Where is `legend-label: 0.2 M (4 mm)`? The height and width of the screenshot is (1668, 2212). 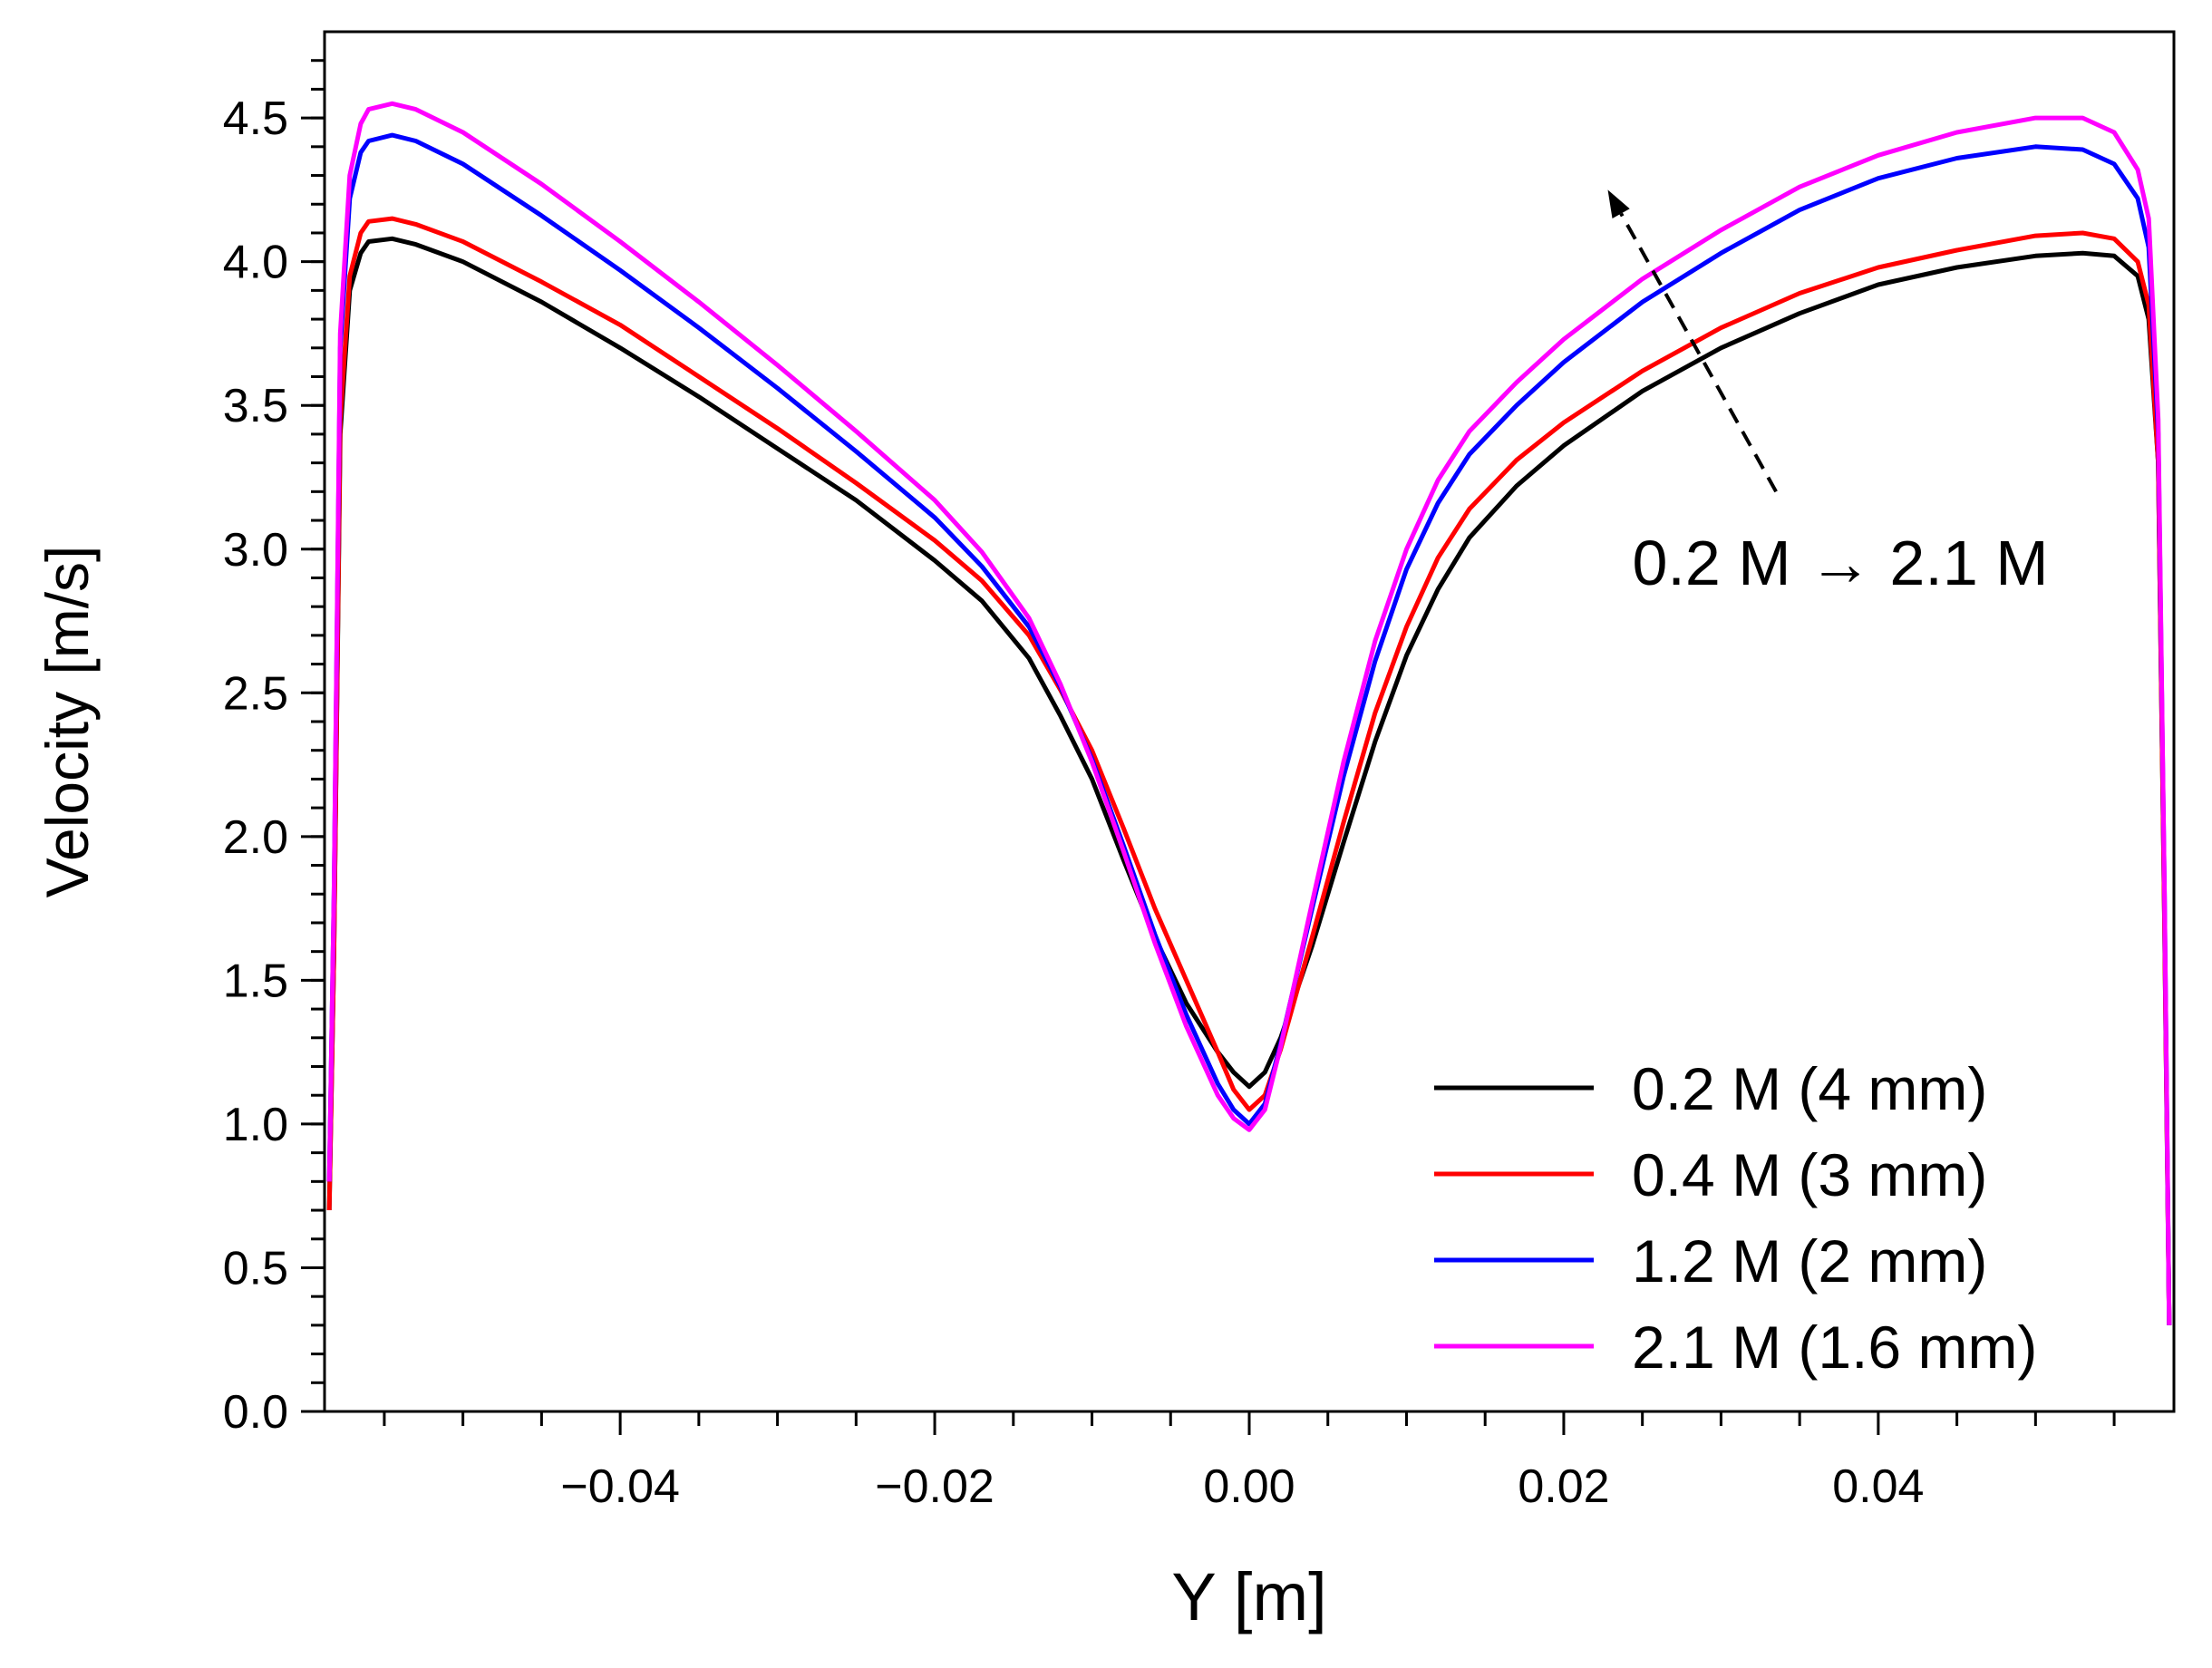 legend-label: 0.2 M (4 mm) is located at coordinates (1809, 1088).